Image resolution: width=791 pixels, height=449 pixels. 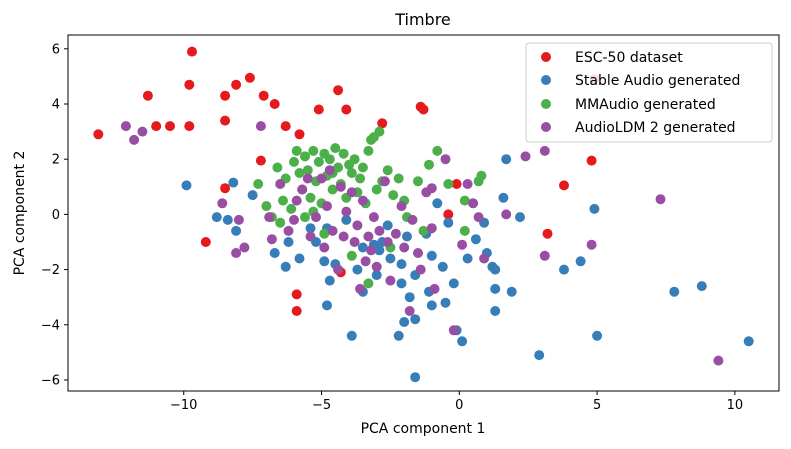 I want to click on legend-label-mmaudio: MMAudio generated, so click(x=645, y=105).